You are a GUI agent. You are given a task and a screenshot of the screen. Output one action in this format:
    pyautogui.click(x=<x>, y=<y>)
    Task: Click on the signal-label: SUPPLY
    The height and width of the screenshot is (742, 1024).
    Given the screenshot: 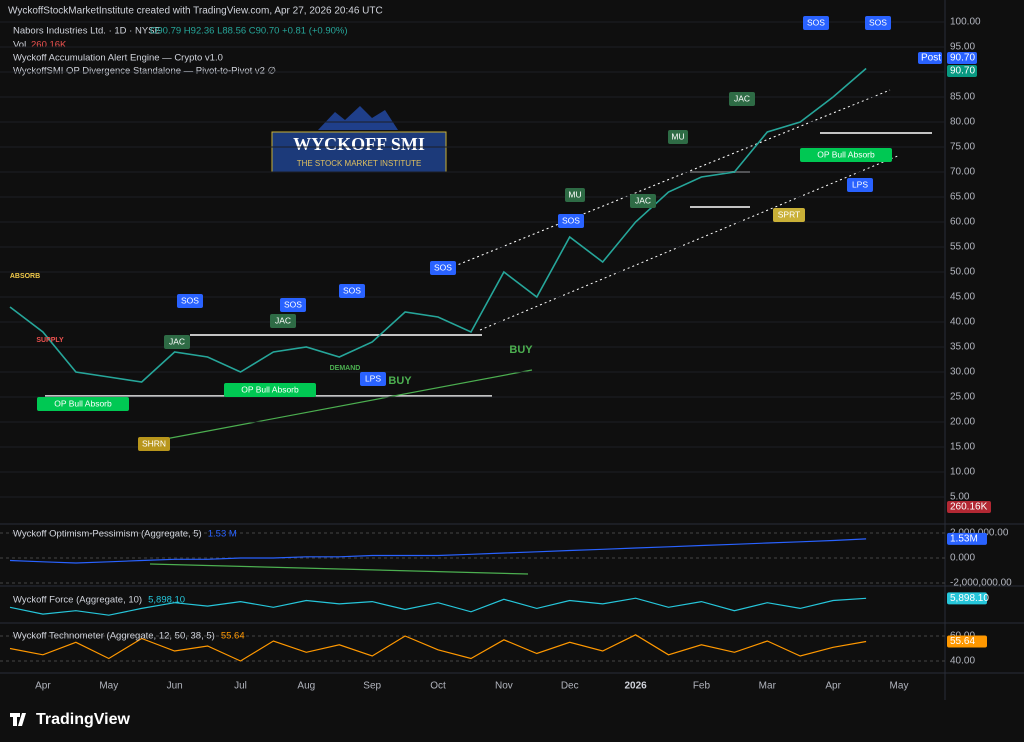 What is the action you would take?
    pyautogui.click(x=50, y=340)
    